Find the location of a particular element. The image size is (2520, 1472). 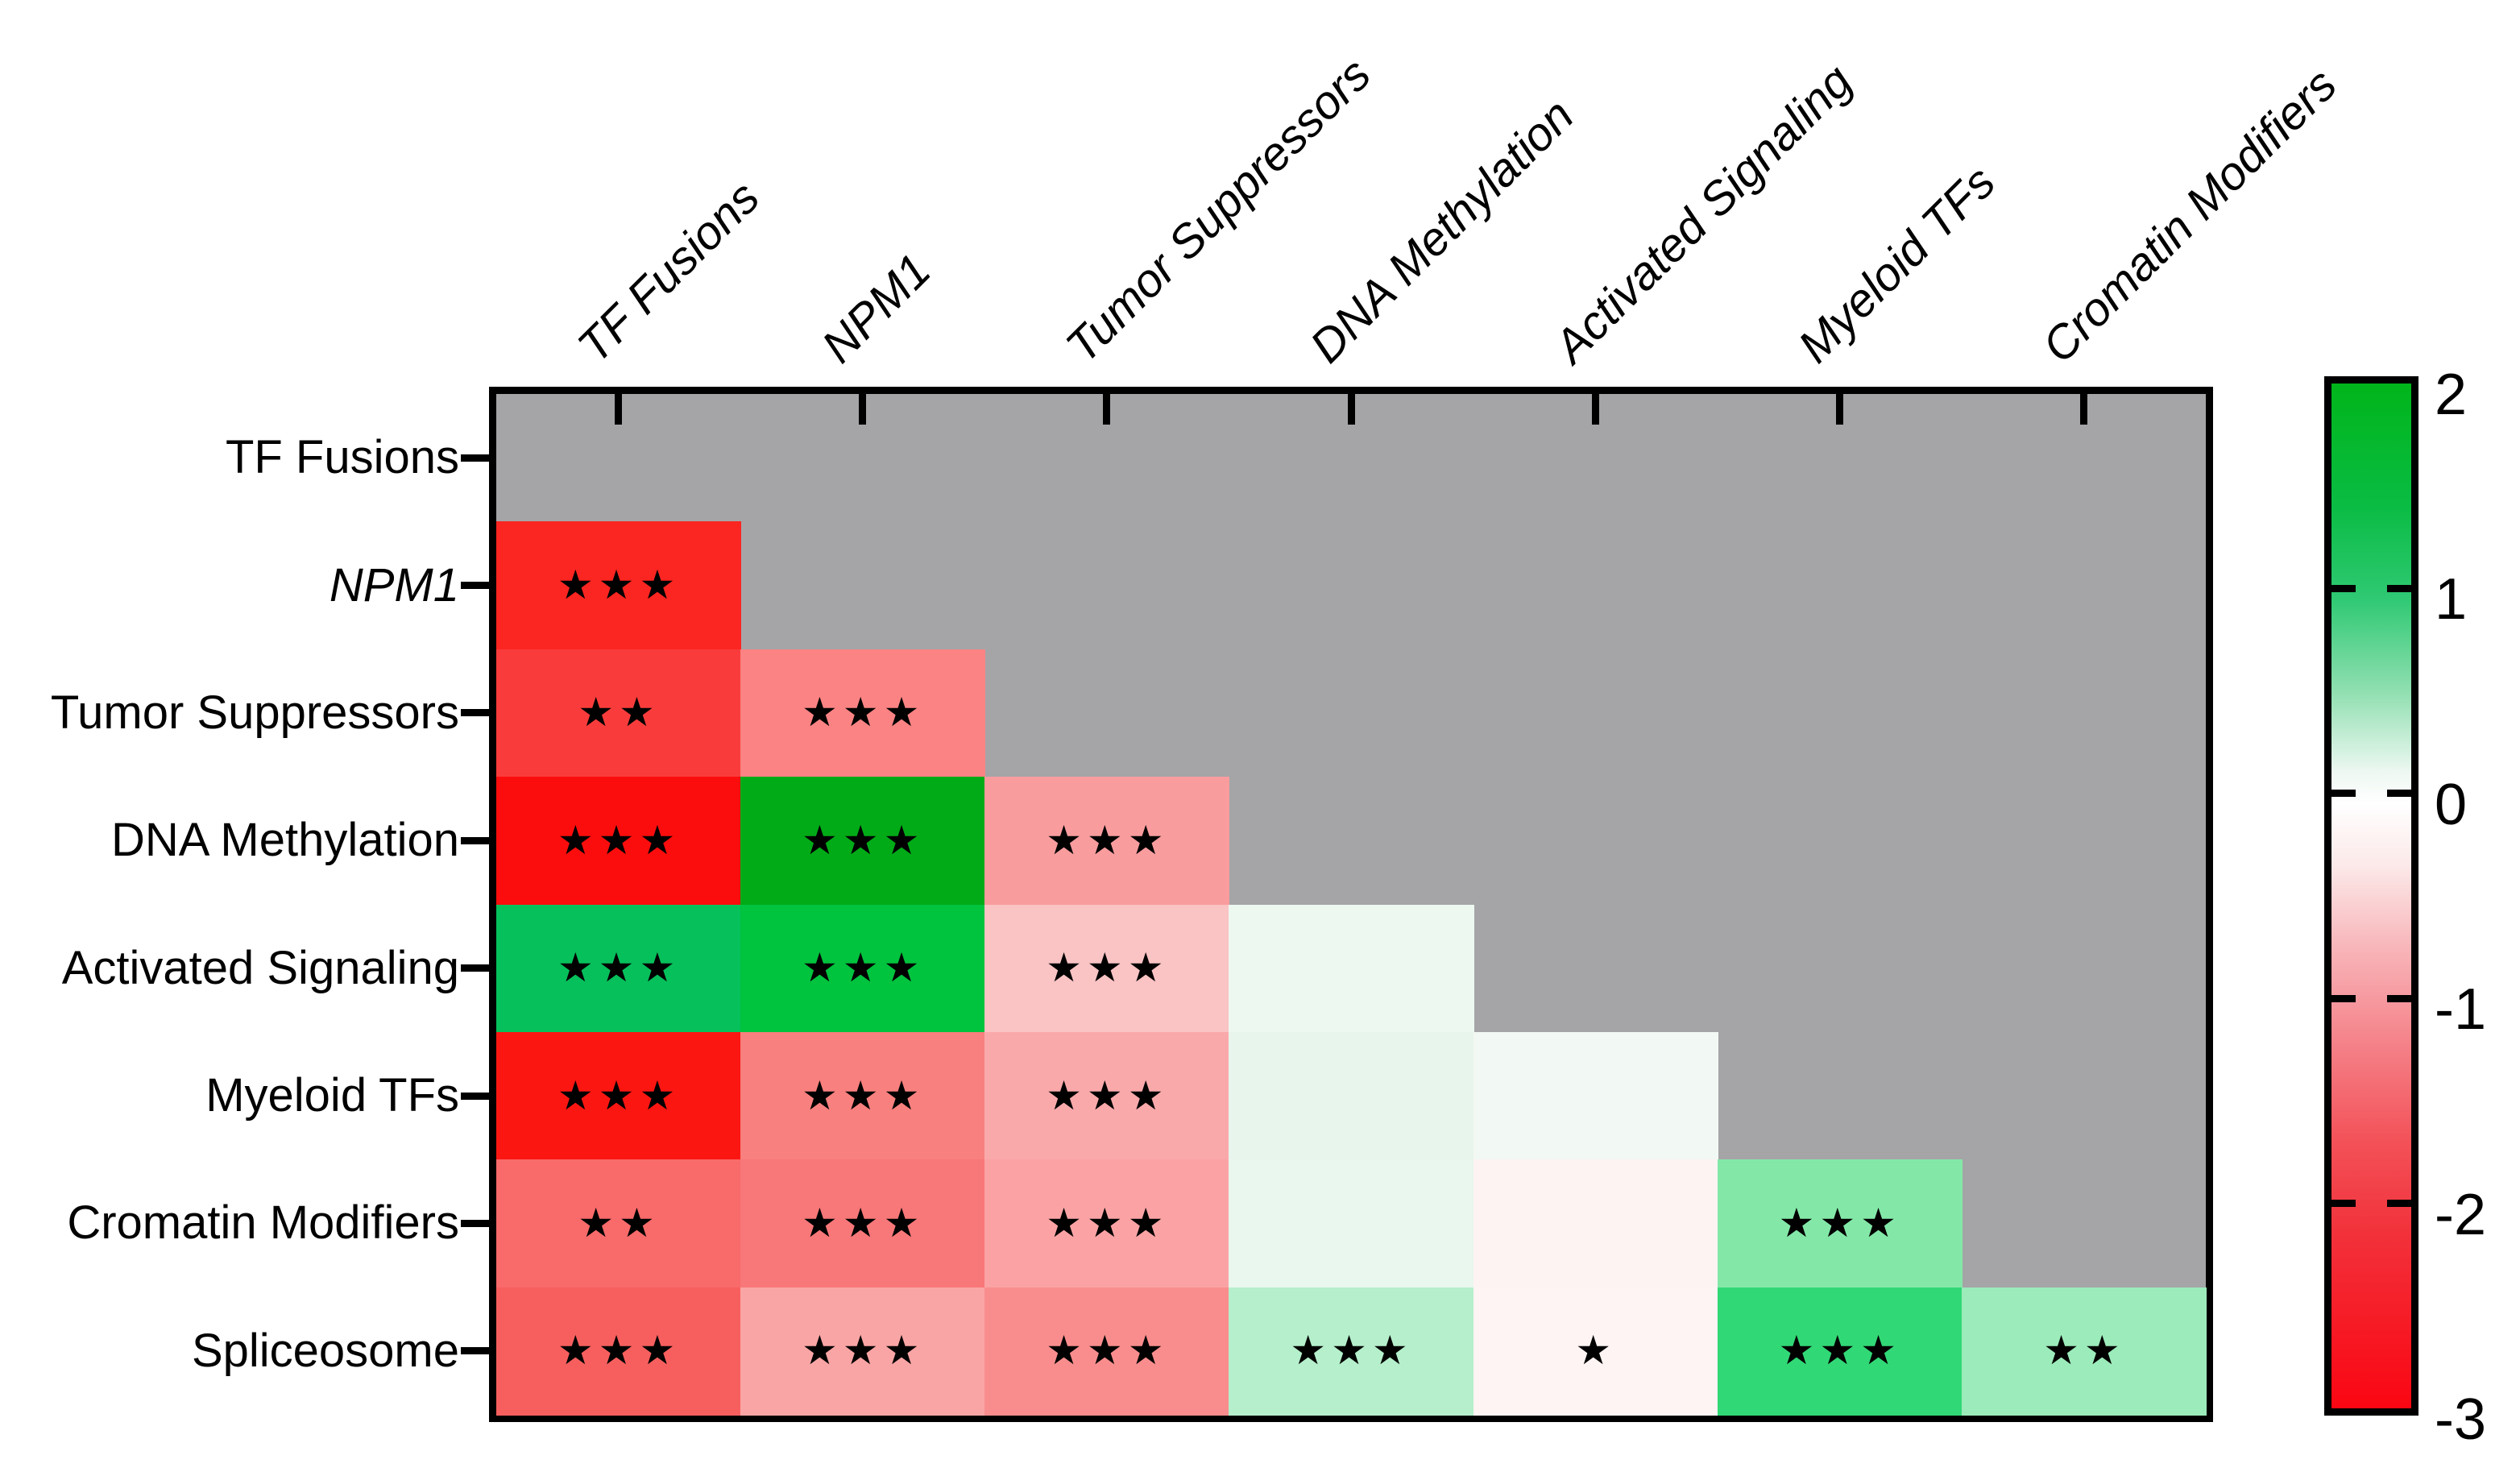

row-label: DNA Methylation is located at coordinates (285, 841).